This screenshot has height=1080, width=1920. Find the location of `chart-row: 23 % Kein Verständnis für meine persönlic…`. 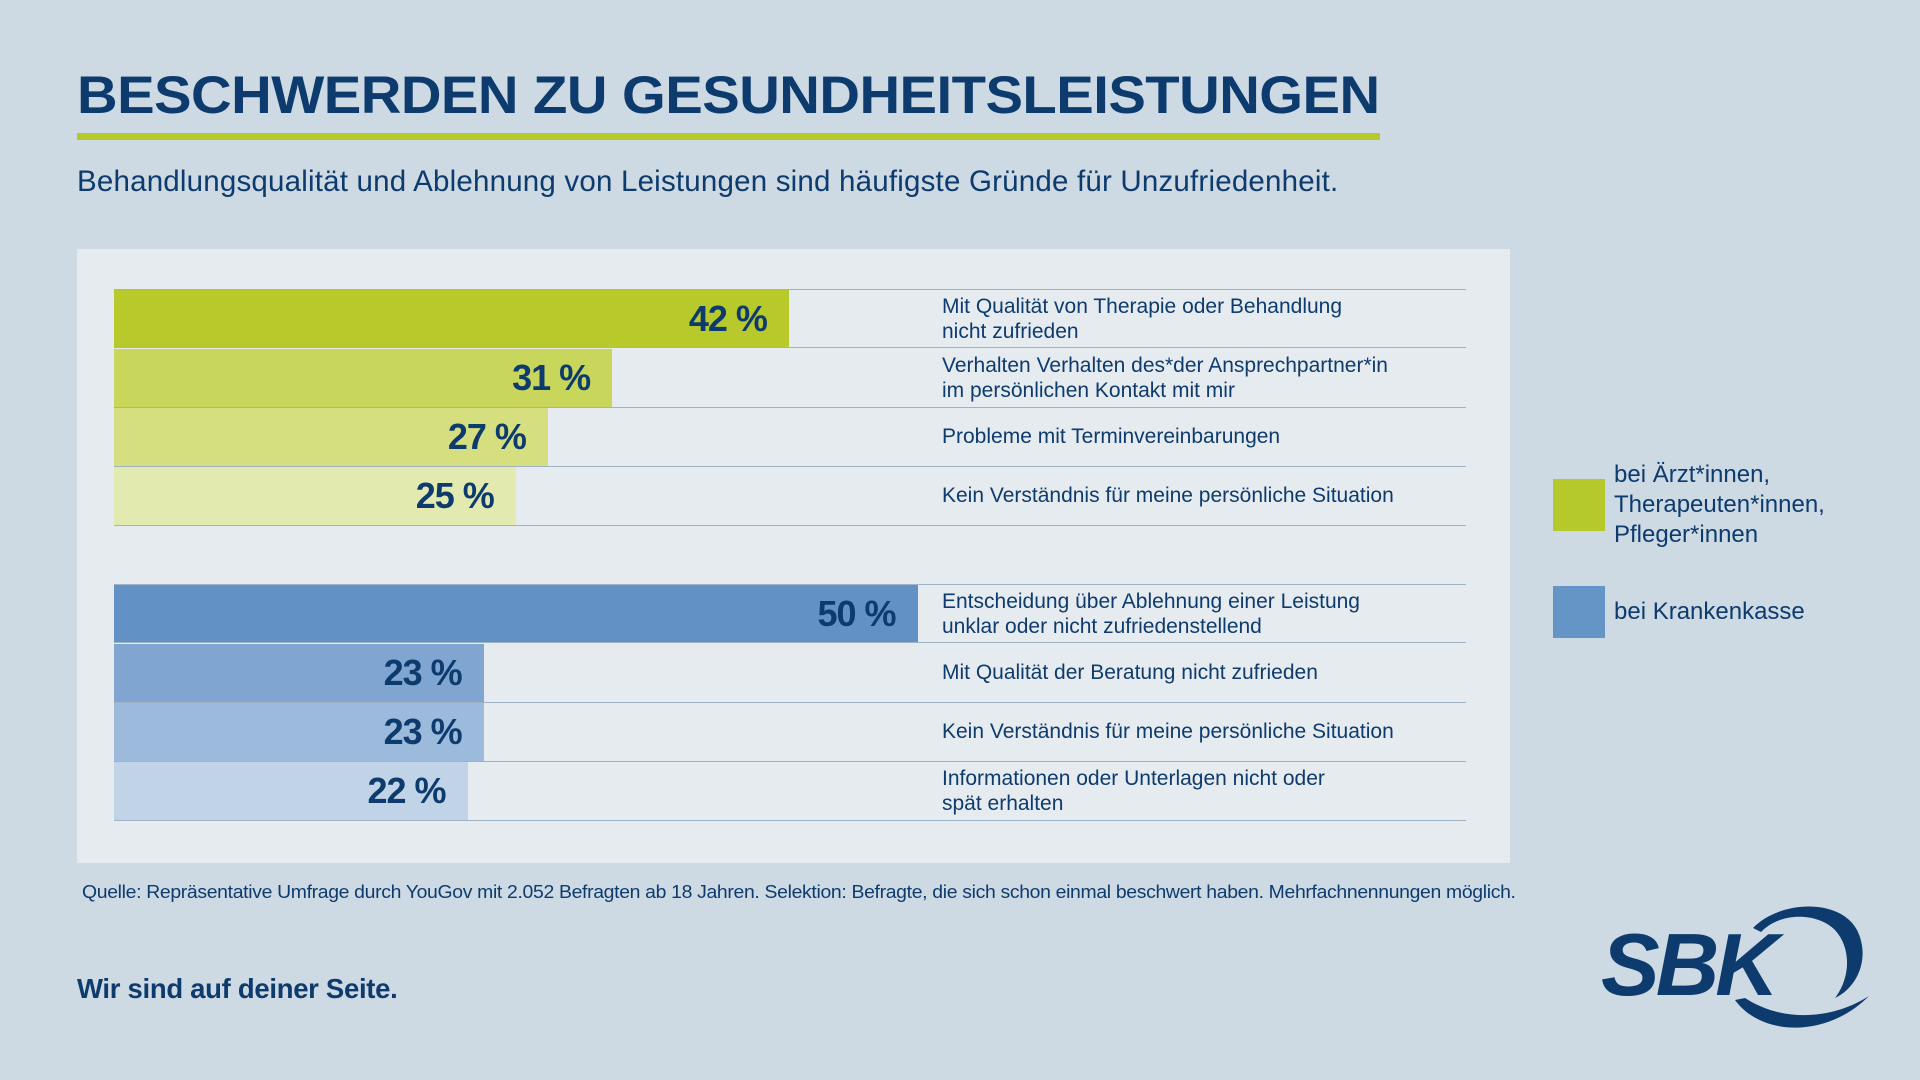

chart-row: 23 % Kein Verständnis für meine persönlic… is located at coordinates (790, 732).